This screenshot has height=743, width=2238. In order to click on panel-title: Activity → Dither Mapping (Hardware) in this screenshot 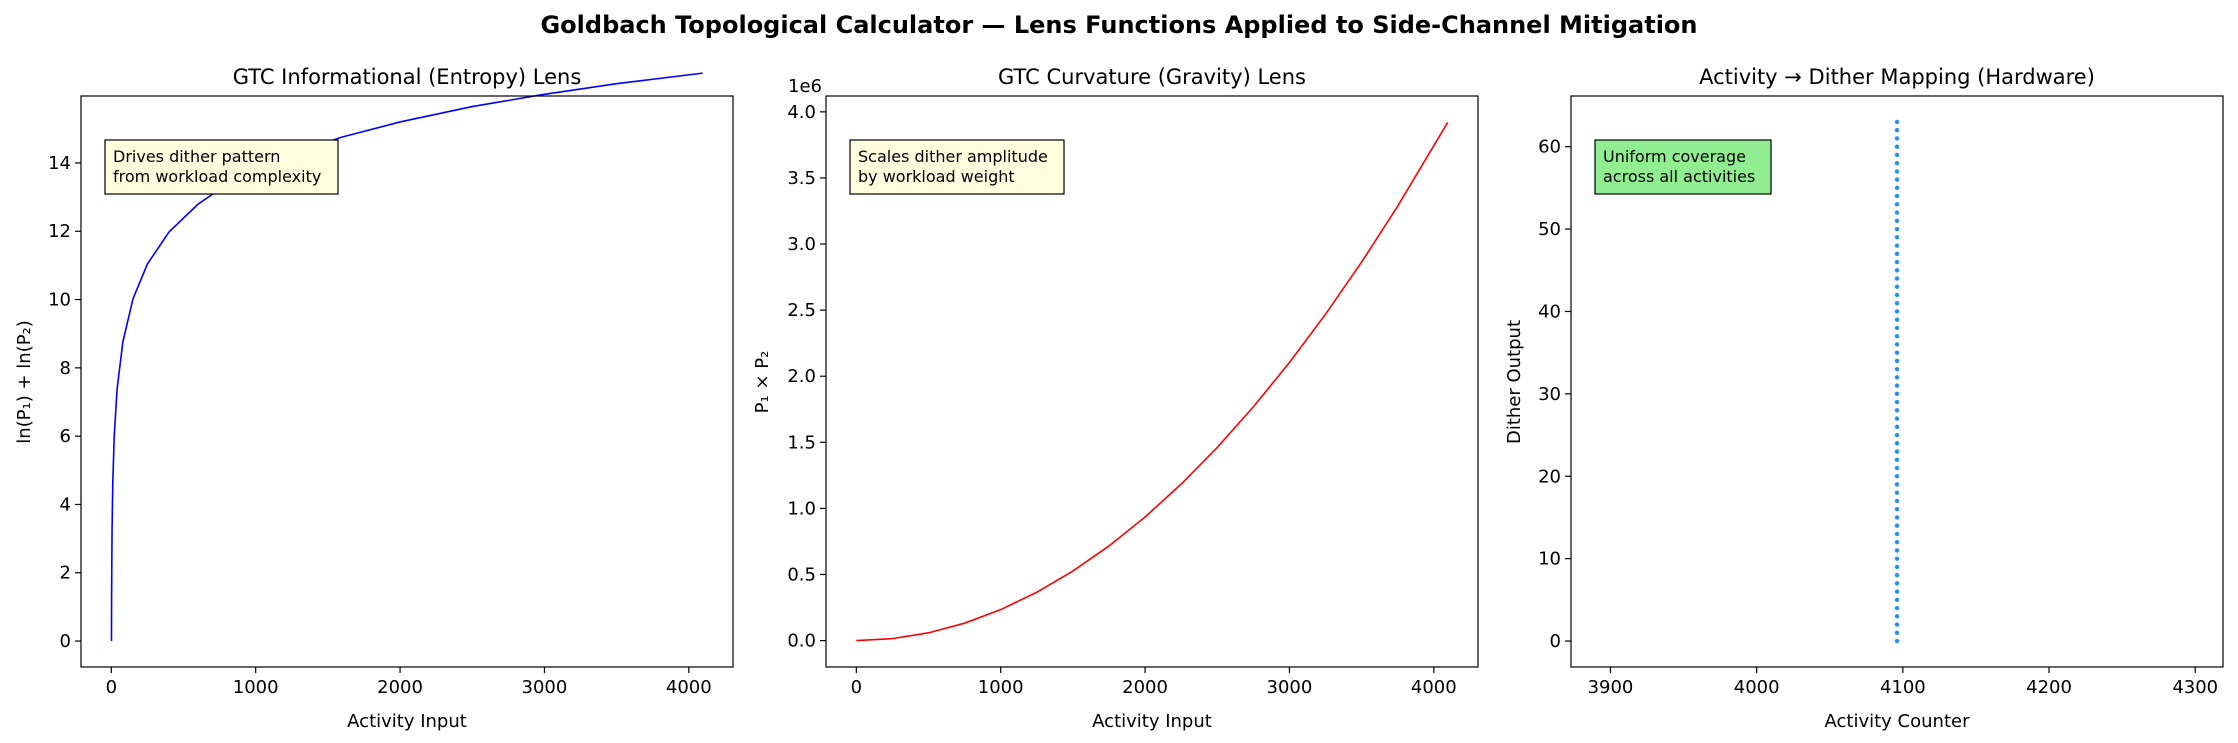, I will do `click(1897, 77)`.